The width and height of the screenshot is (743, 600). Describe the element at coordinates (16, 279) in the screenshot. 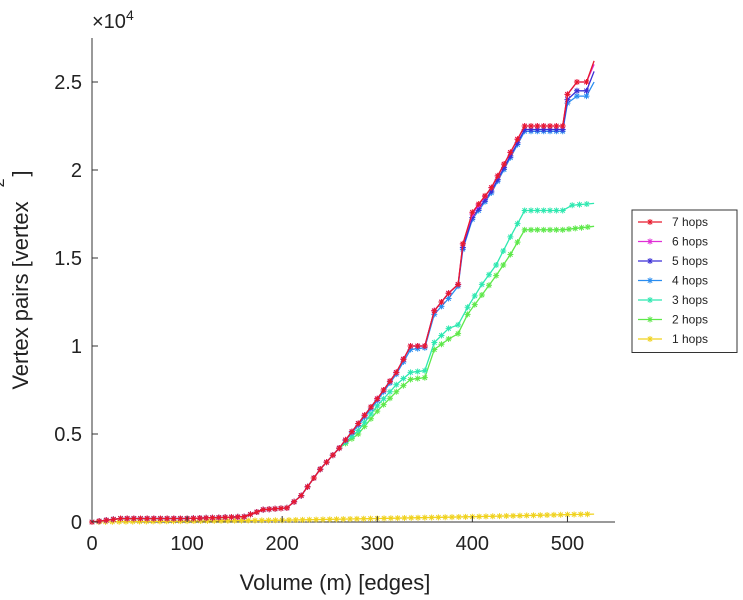

I see `y-axis-label: Vertex pairs [vertex 2]` at that location.